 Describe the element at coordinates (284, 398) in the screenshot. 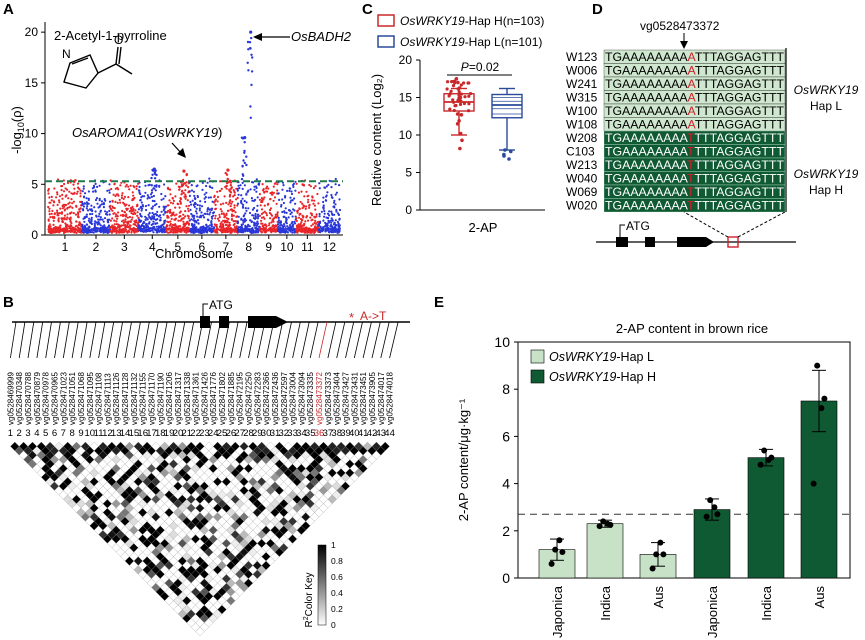

I see `snp-label: vg0528472597` at that location.